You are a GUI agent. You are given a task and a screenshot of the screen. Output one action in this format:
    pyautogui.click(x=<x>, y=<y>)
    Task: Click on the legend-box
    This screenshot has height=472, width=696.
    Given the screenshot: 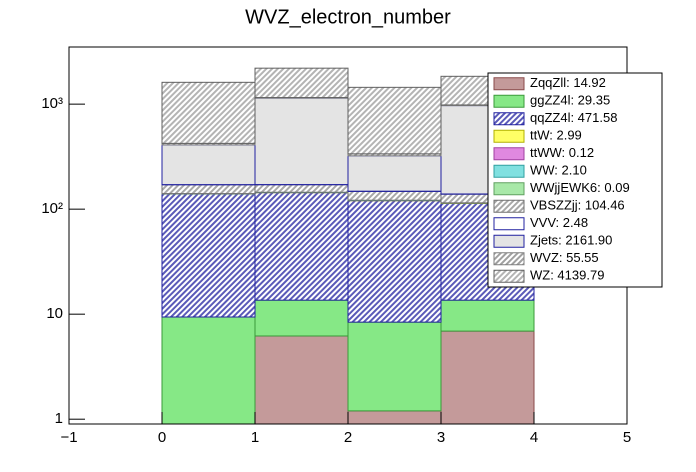 What is the action you would take?
    pyautogui.click(x=575, y=180)
    